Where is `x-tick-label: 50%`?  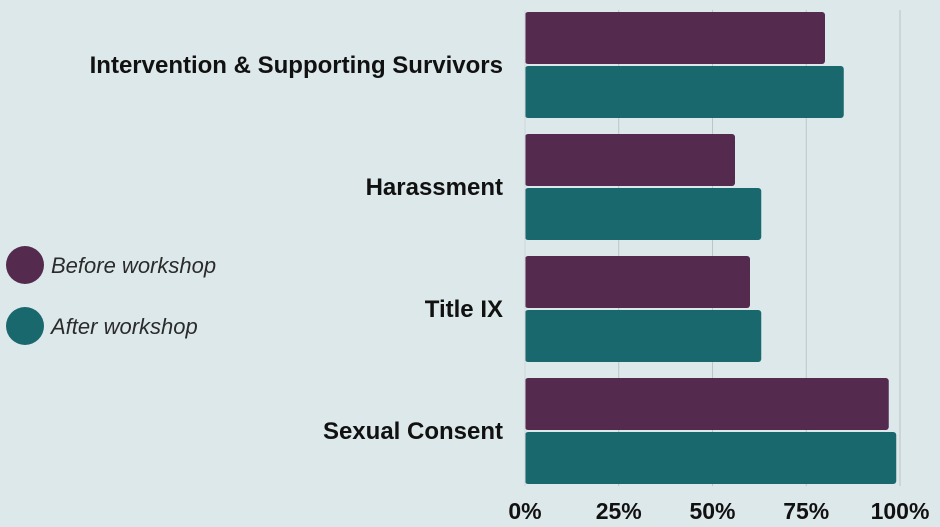
x-tick-label: 50% is located at coordinates (712, 511).